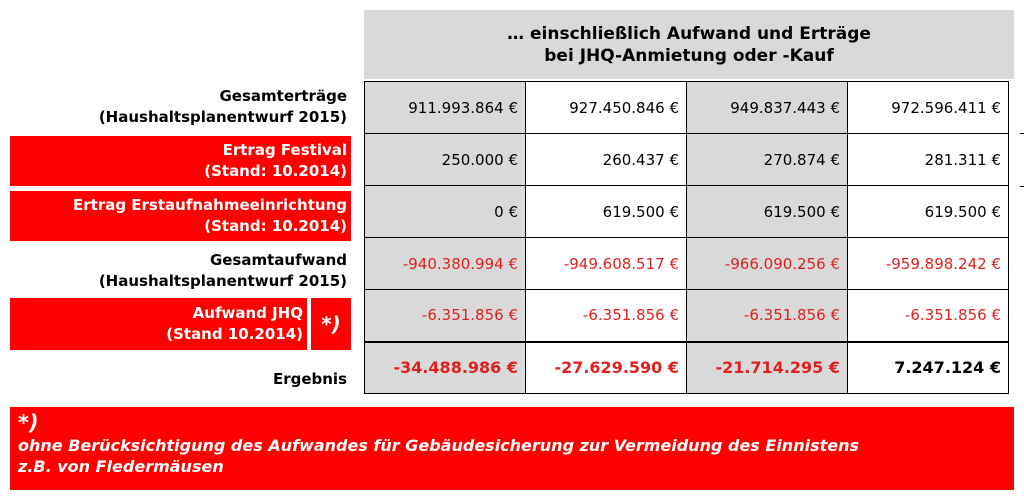  I want to click on row-label-ertrag-festival: Ertrag Festival (Stand: 10.2014), so click(180, 161).